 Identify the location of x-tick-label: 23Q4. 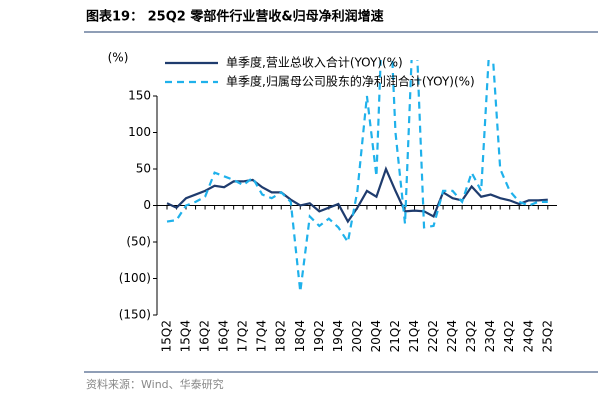
(490, 336).